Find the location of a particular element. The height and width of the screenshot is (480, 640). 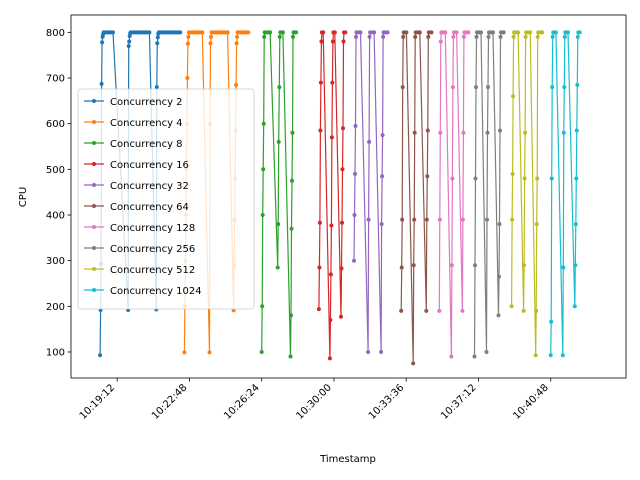

y-tick-label: 200 is located at coordinates (55, 307).